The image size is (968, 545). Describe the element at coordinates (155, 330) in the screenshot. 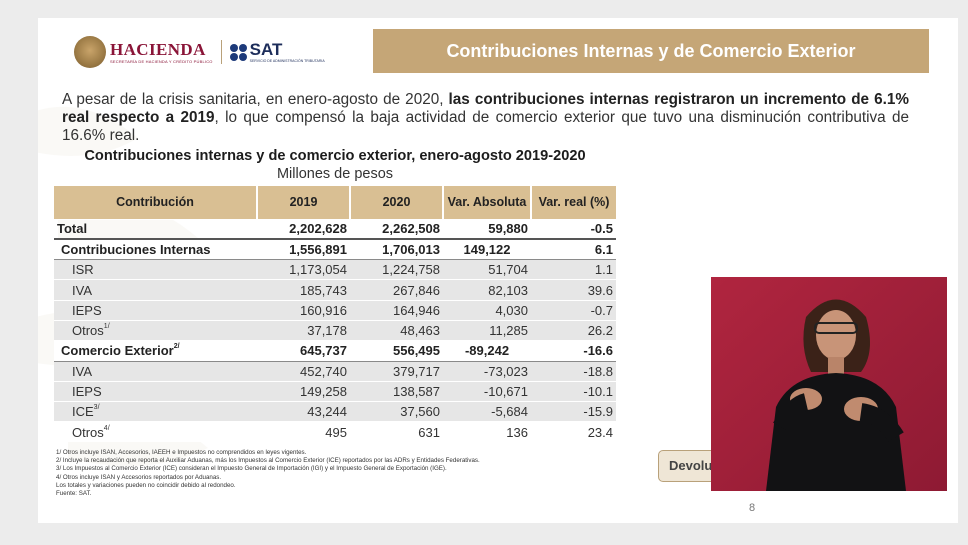

I see `row-label: Otros1/` at that location.